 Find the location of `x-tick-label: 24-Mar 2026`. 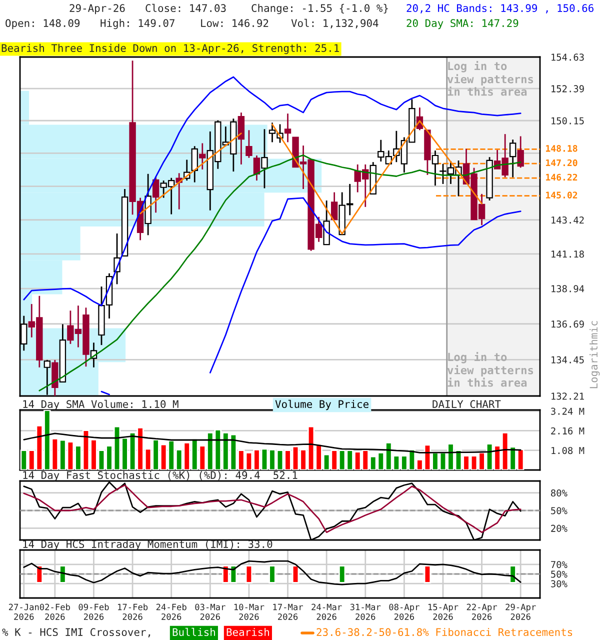

x-tick-label: 24-Mar 2026 is located at coordinates (327, 612).